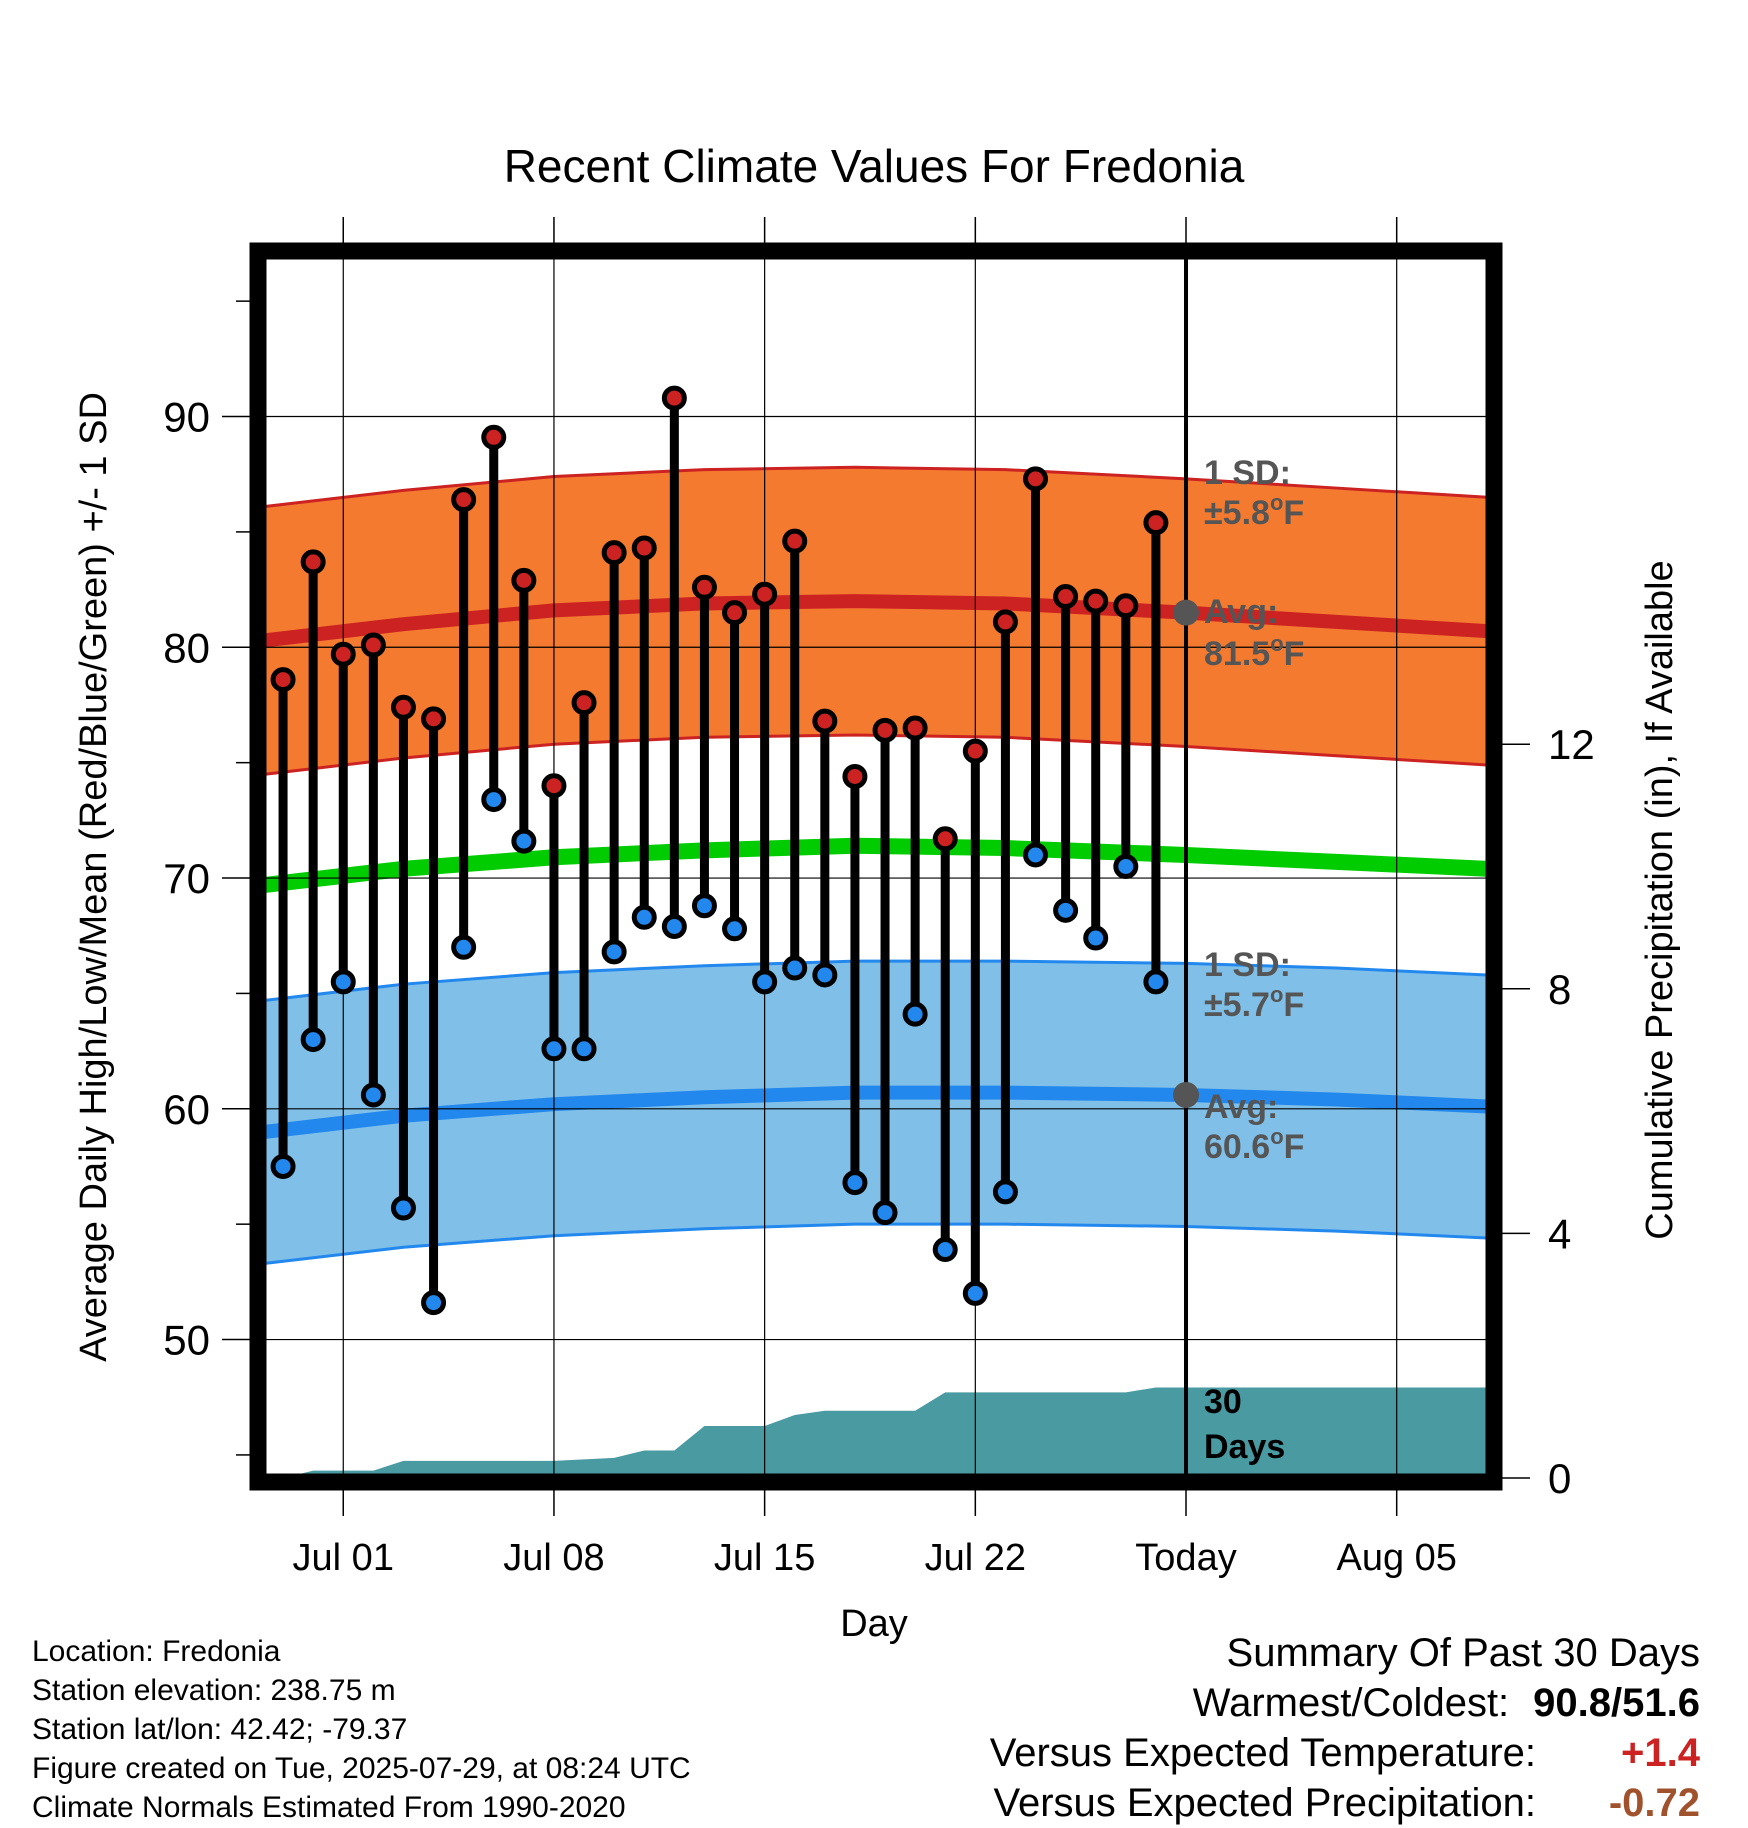 The height and width of the screenshot is (1828, 1748). What do you see at coordinates (156, 1651) in the screenshot?
I see `location-text: Location: Fredonia` at bounding box center [156, 1651].